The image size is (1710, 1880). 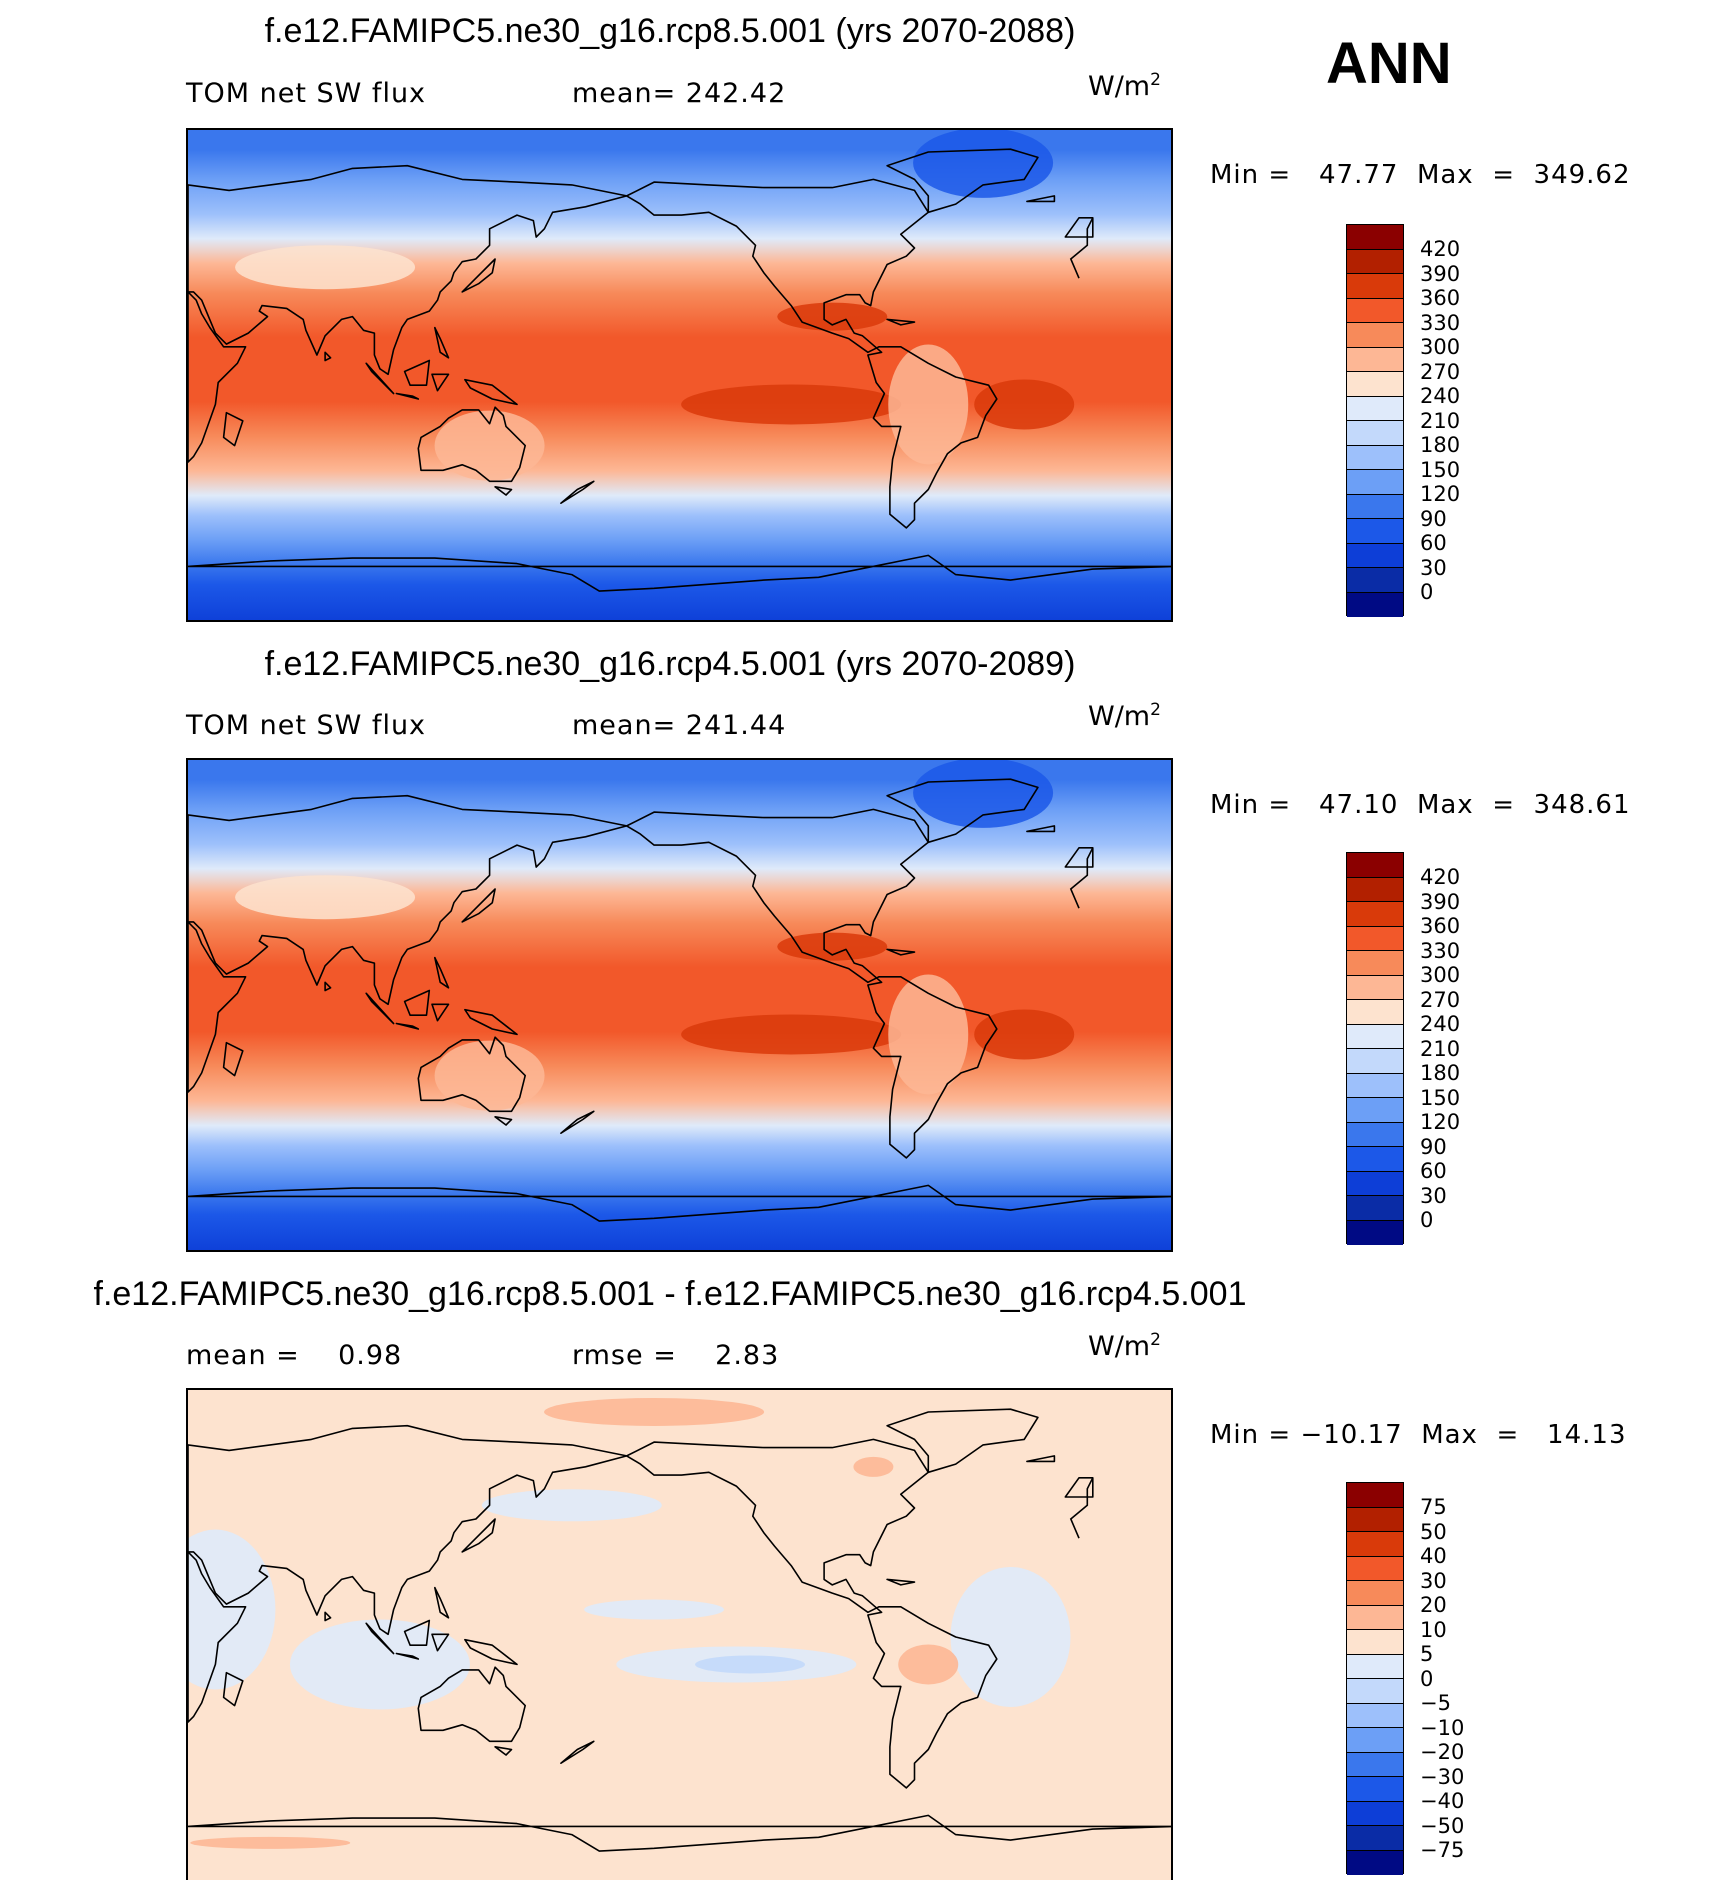 I want to click on colorbar-label: 210, so click(x=1440, y=1048).